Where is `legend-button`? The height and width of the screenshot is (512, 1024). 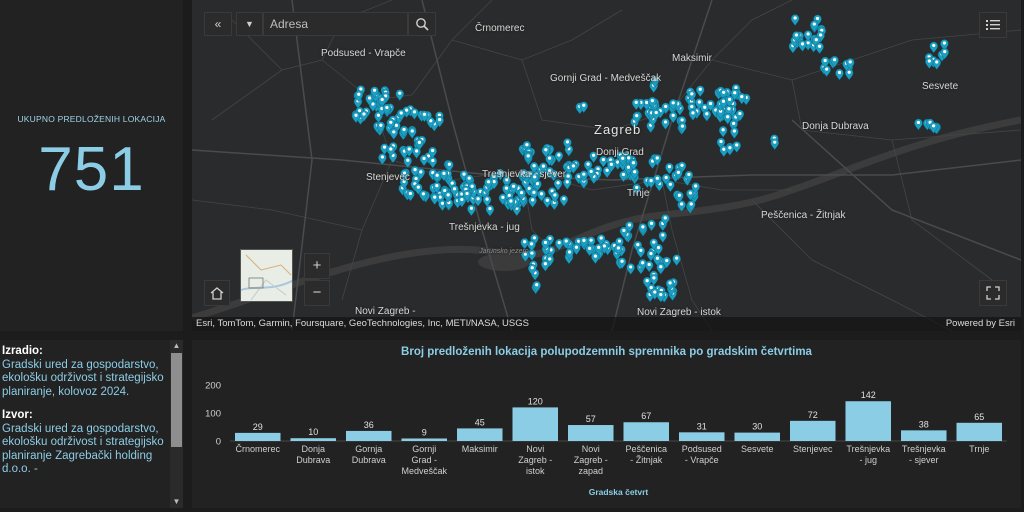
legend-button is located at coordinates (993, 25).